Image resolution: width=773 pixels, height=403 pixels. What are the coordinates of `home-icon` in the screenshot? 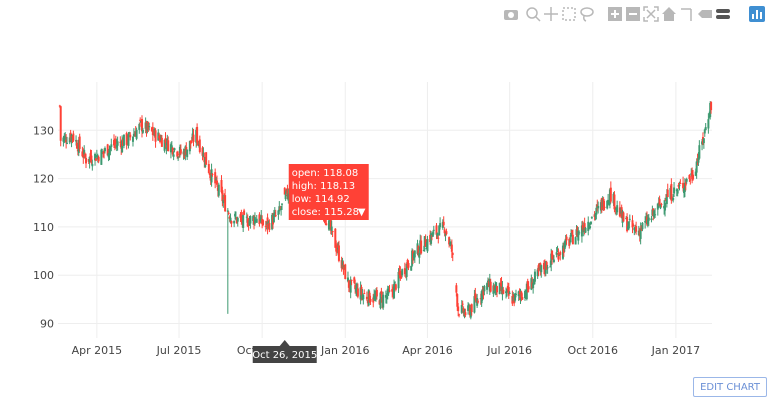 It's located at (669, 14).